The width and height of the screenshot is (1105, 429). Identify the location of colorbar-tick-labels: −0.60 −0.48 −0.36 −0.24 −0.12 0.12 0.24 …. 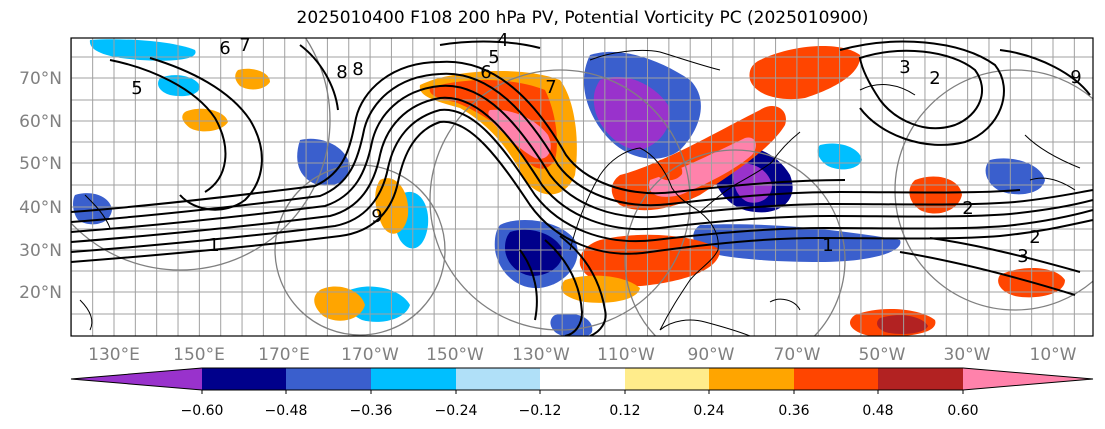
(580, 411).